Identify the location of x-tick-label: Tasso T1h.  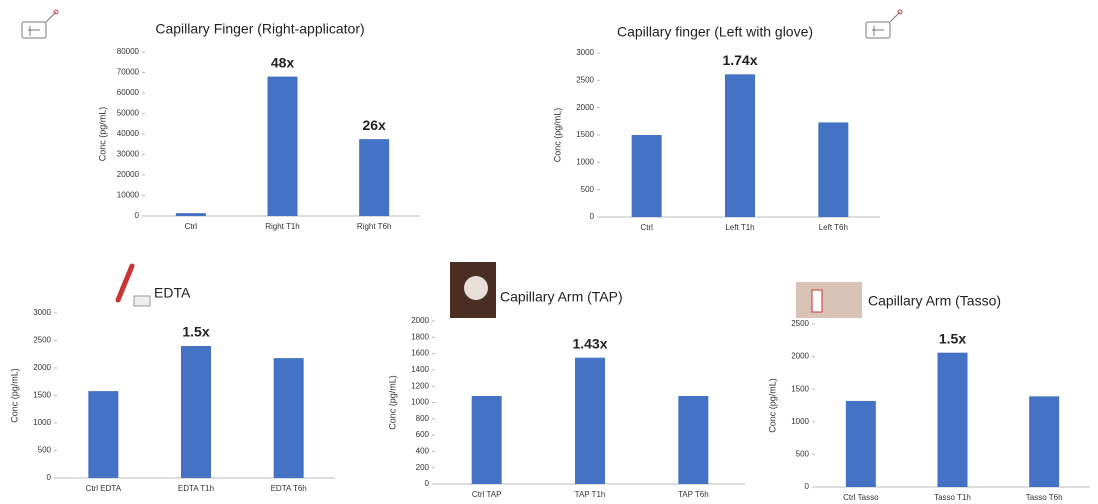
(952, 497).